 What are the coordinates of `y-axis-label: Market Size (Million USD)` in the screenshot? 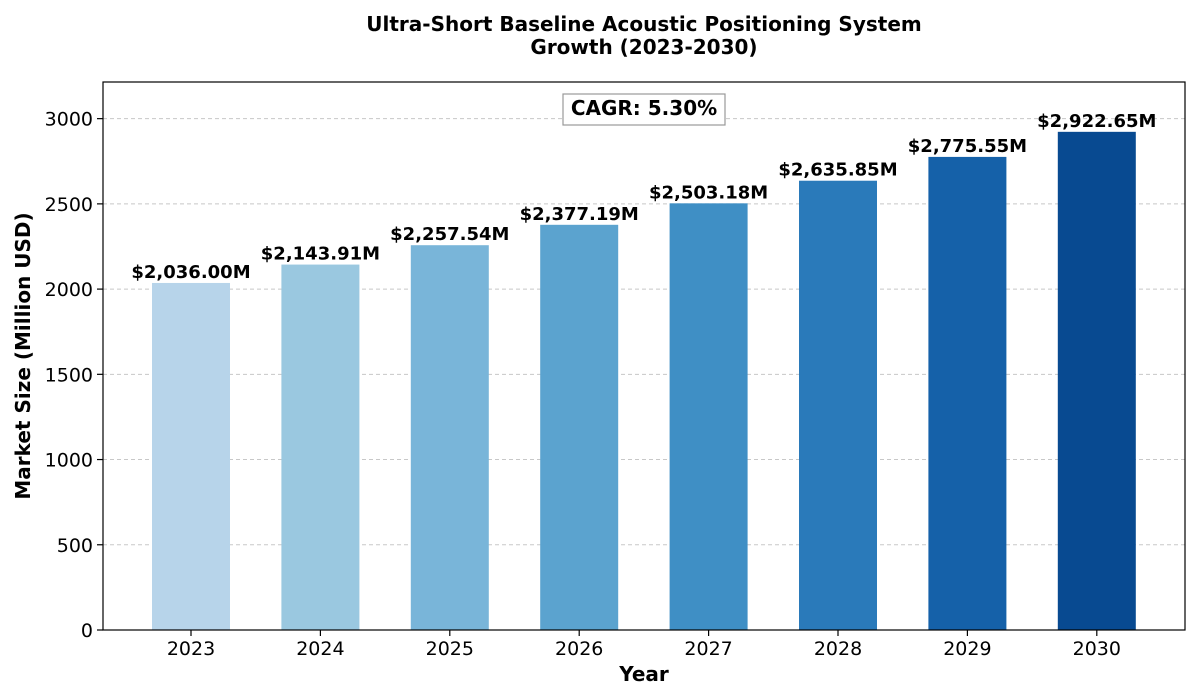 It's located at (23, 355).